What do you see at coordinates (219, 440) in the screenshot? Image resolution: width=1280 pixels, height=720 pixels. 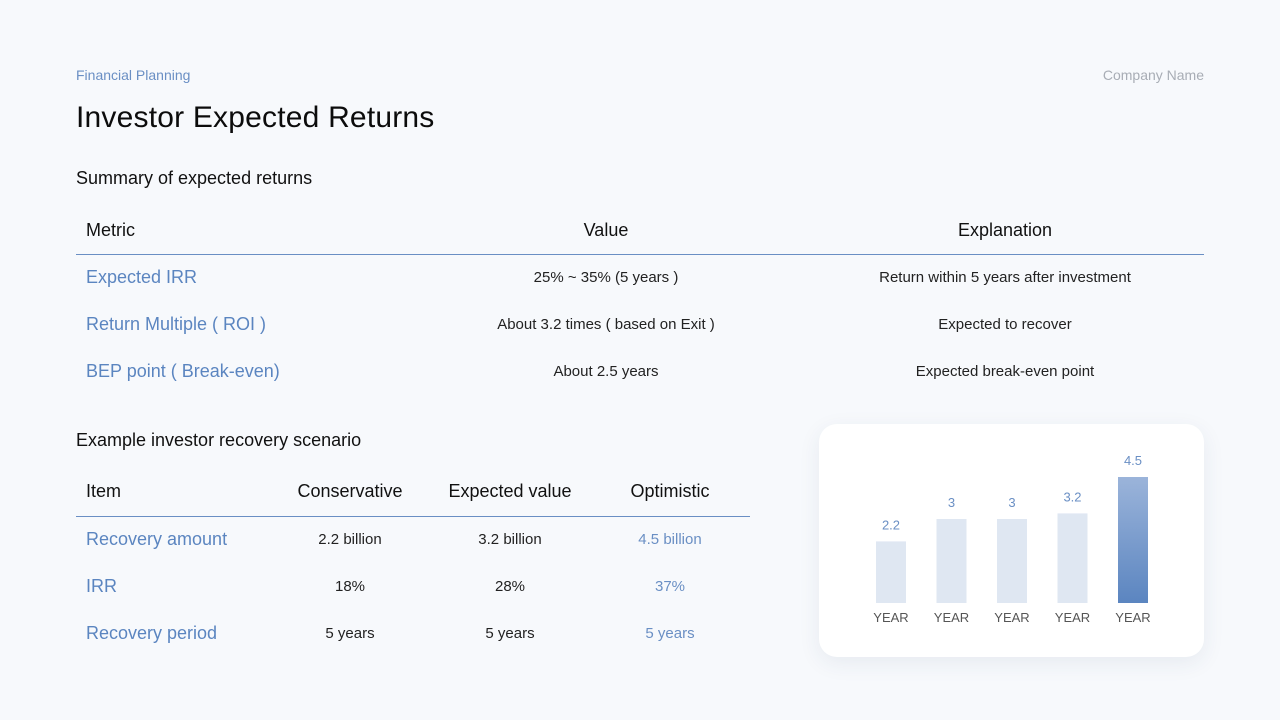 I see `scenario-heading: Example investor recovery scenario` at bounding box center [219, 440].